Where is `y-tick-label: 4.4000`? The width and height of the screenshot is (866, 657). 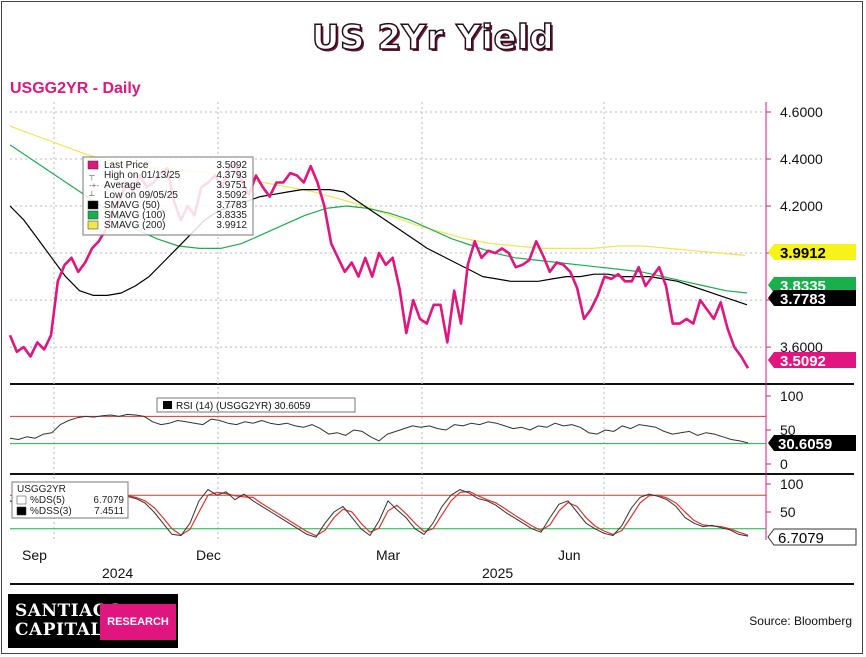
y-tick-label: 4.4000 is located at coordinates (801, 159).